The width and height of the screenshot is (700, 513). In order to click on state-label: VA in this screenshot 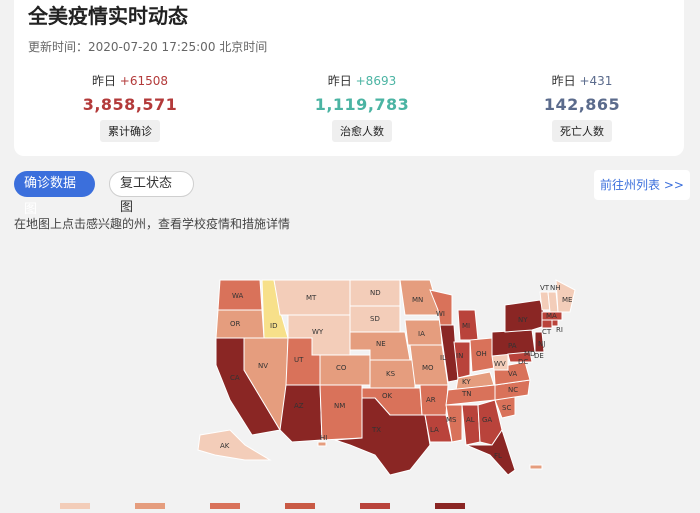, I will do `click(512, 374)`.